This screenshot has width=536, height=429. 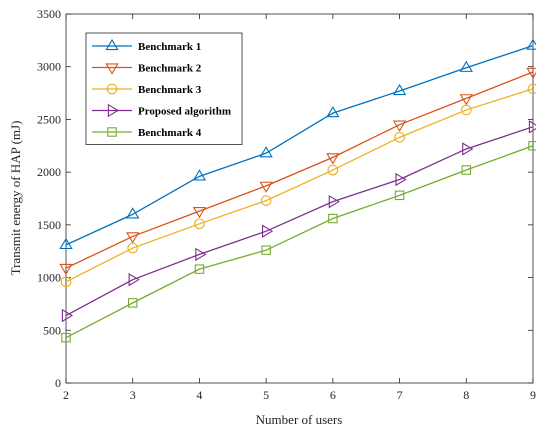 I want to click on y-tick-label: 500, so click(x=52, y=330).